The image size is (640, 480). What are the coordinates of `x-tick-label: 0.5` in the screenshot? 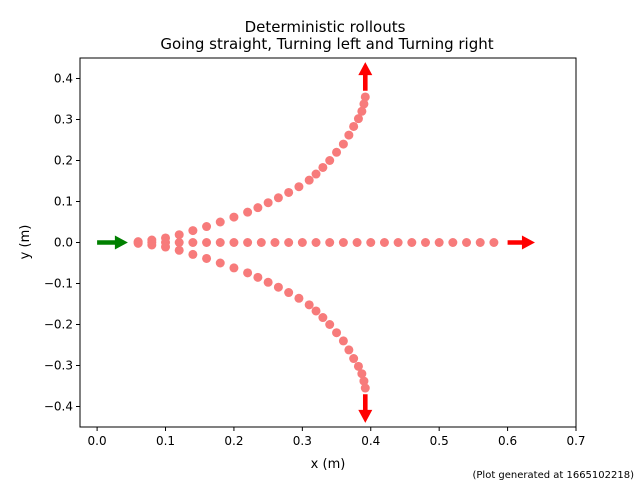 It's located at (439, 441).